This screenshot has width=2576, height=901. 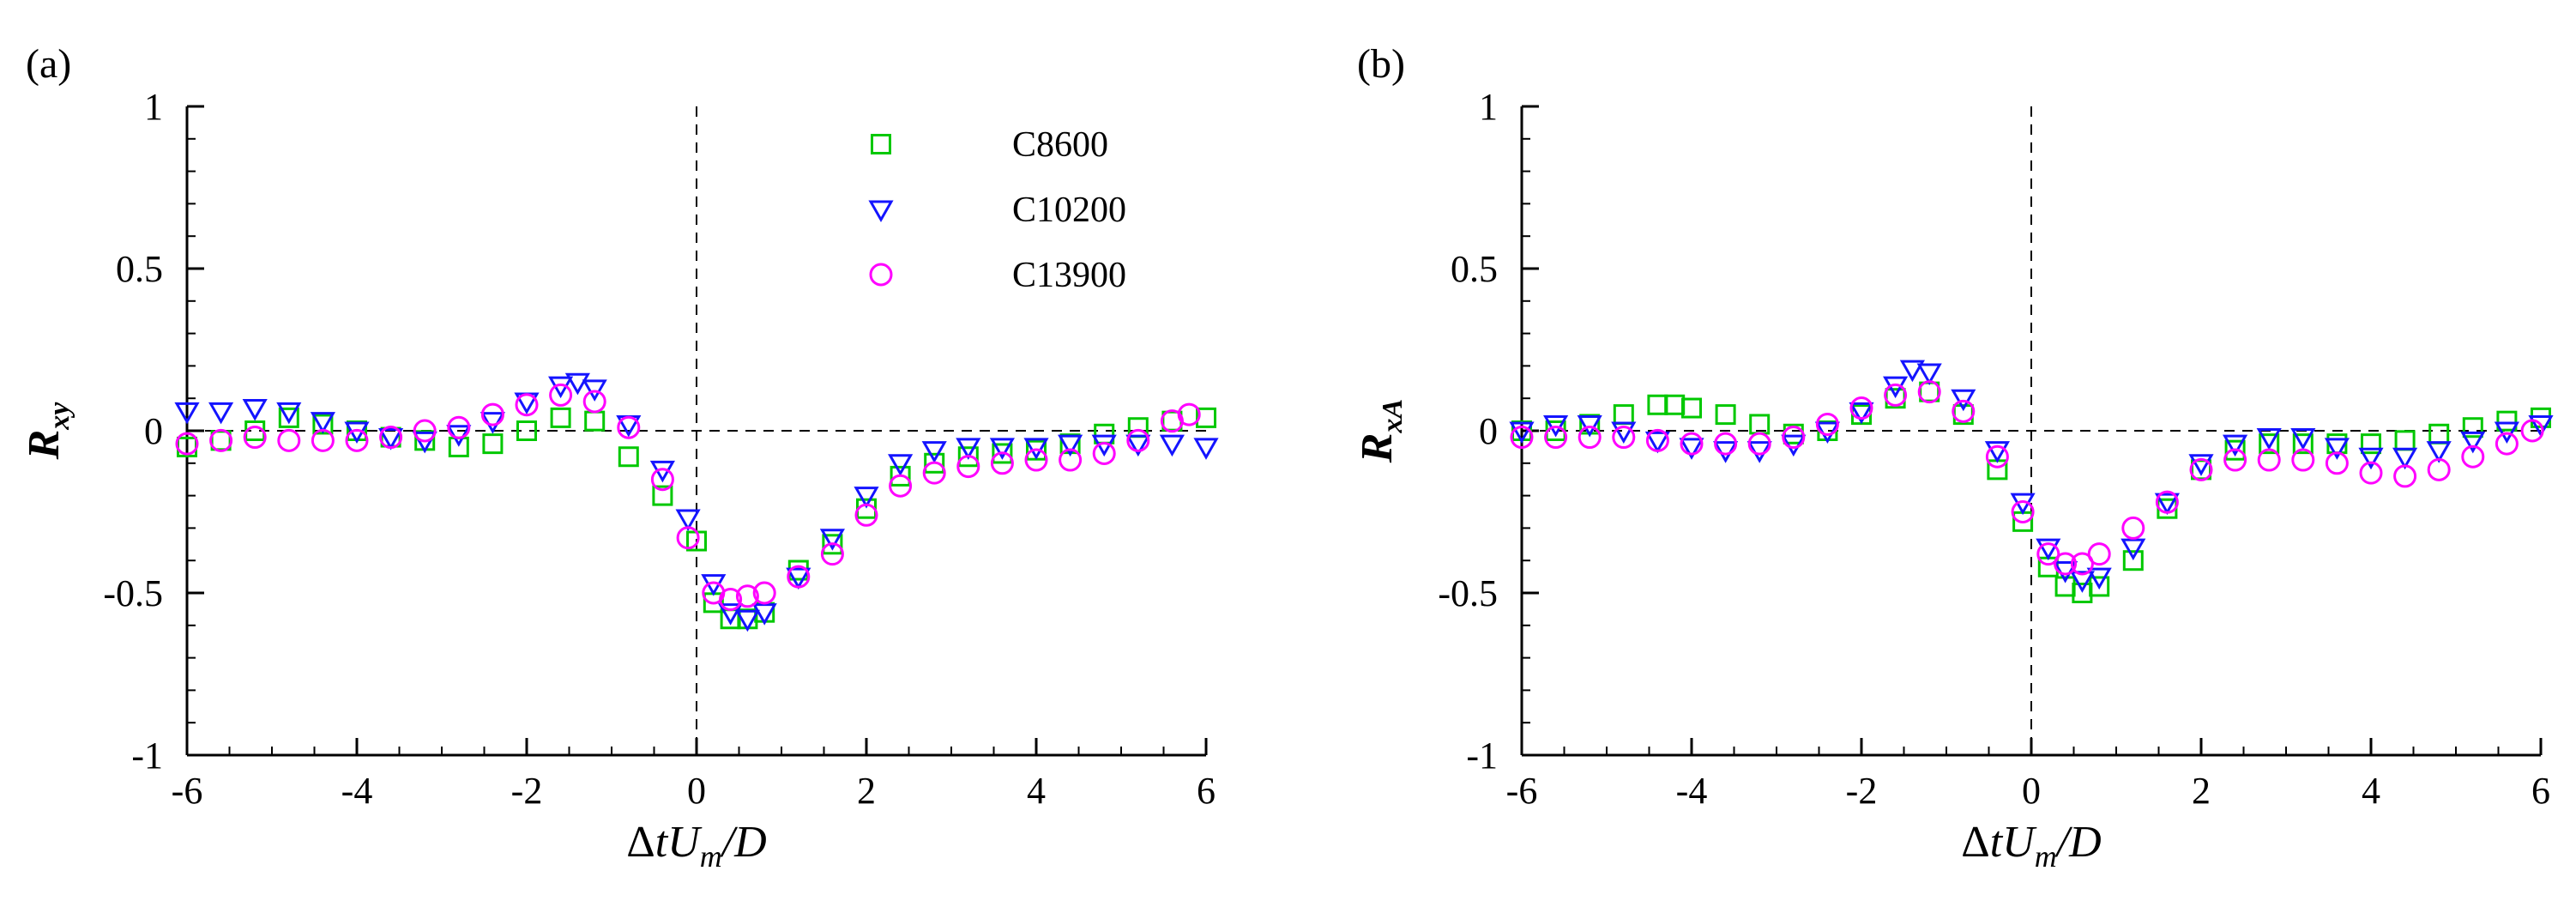 I want to click on y-axis-label: RxA, so click(x=1381, y=431).